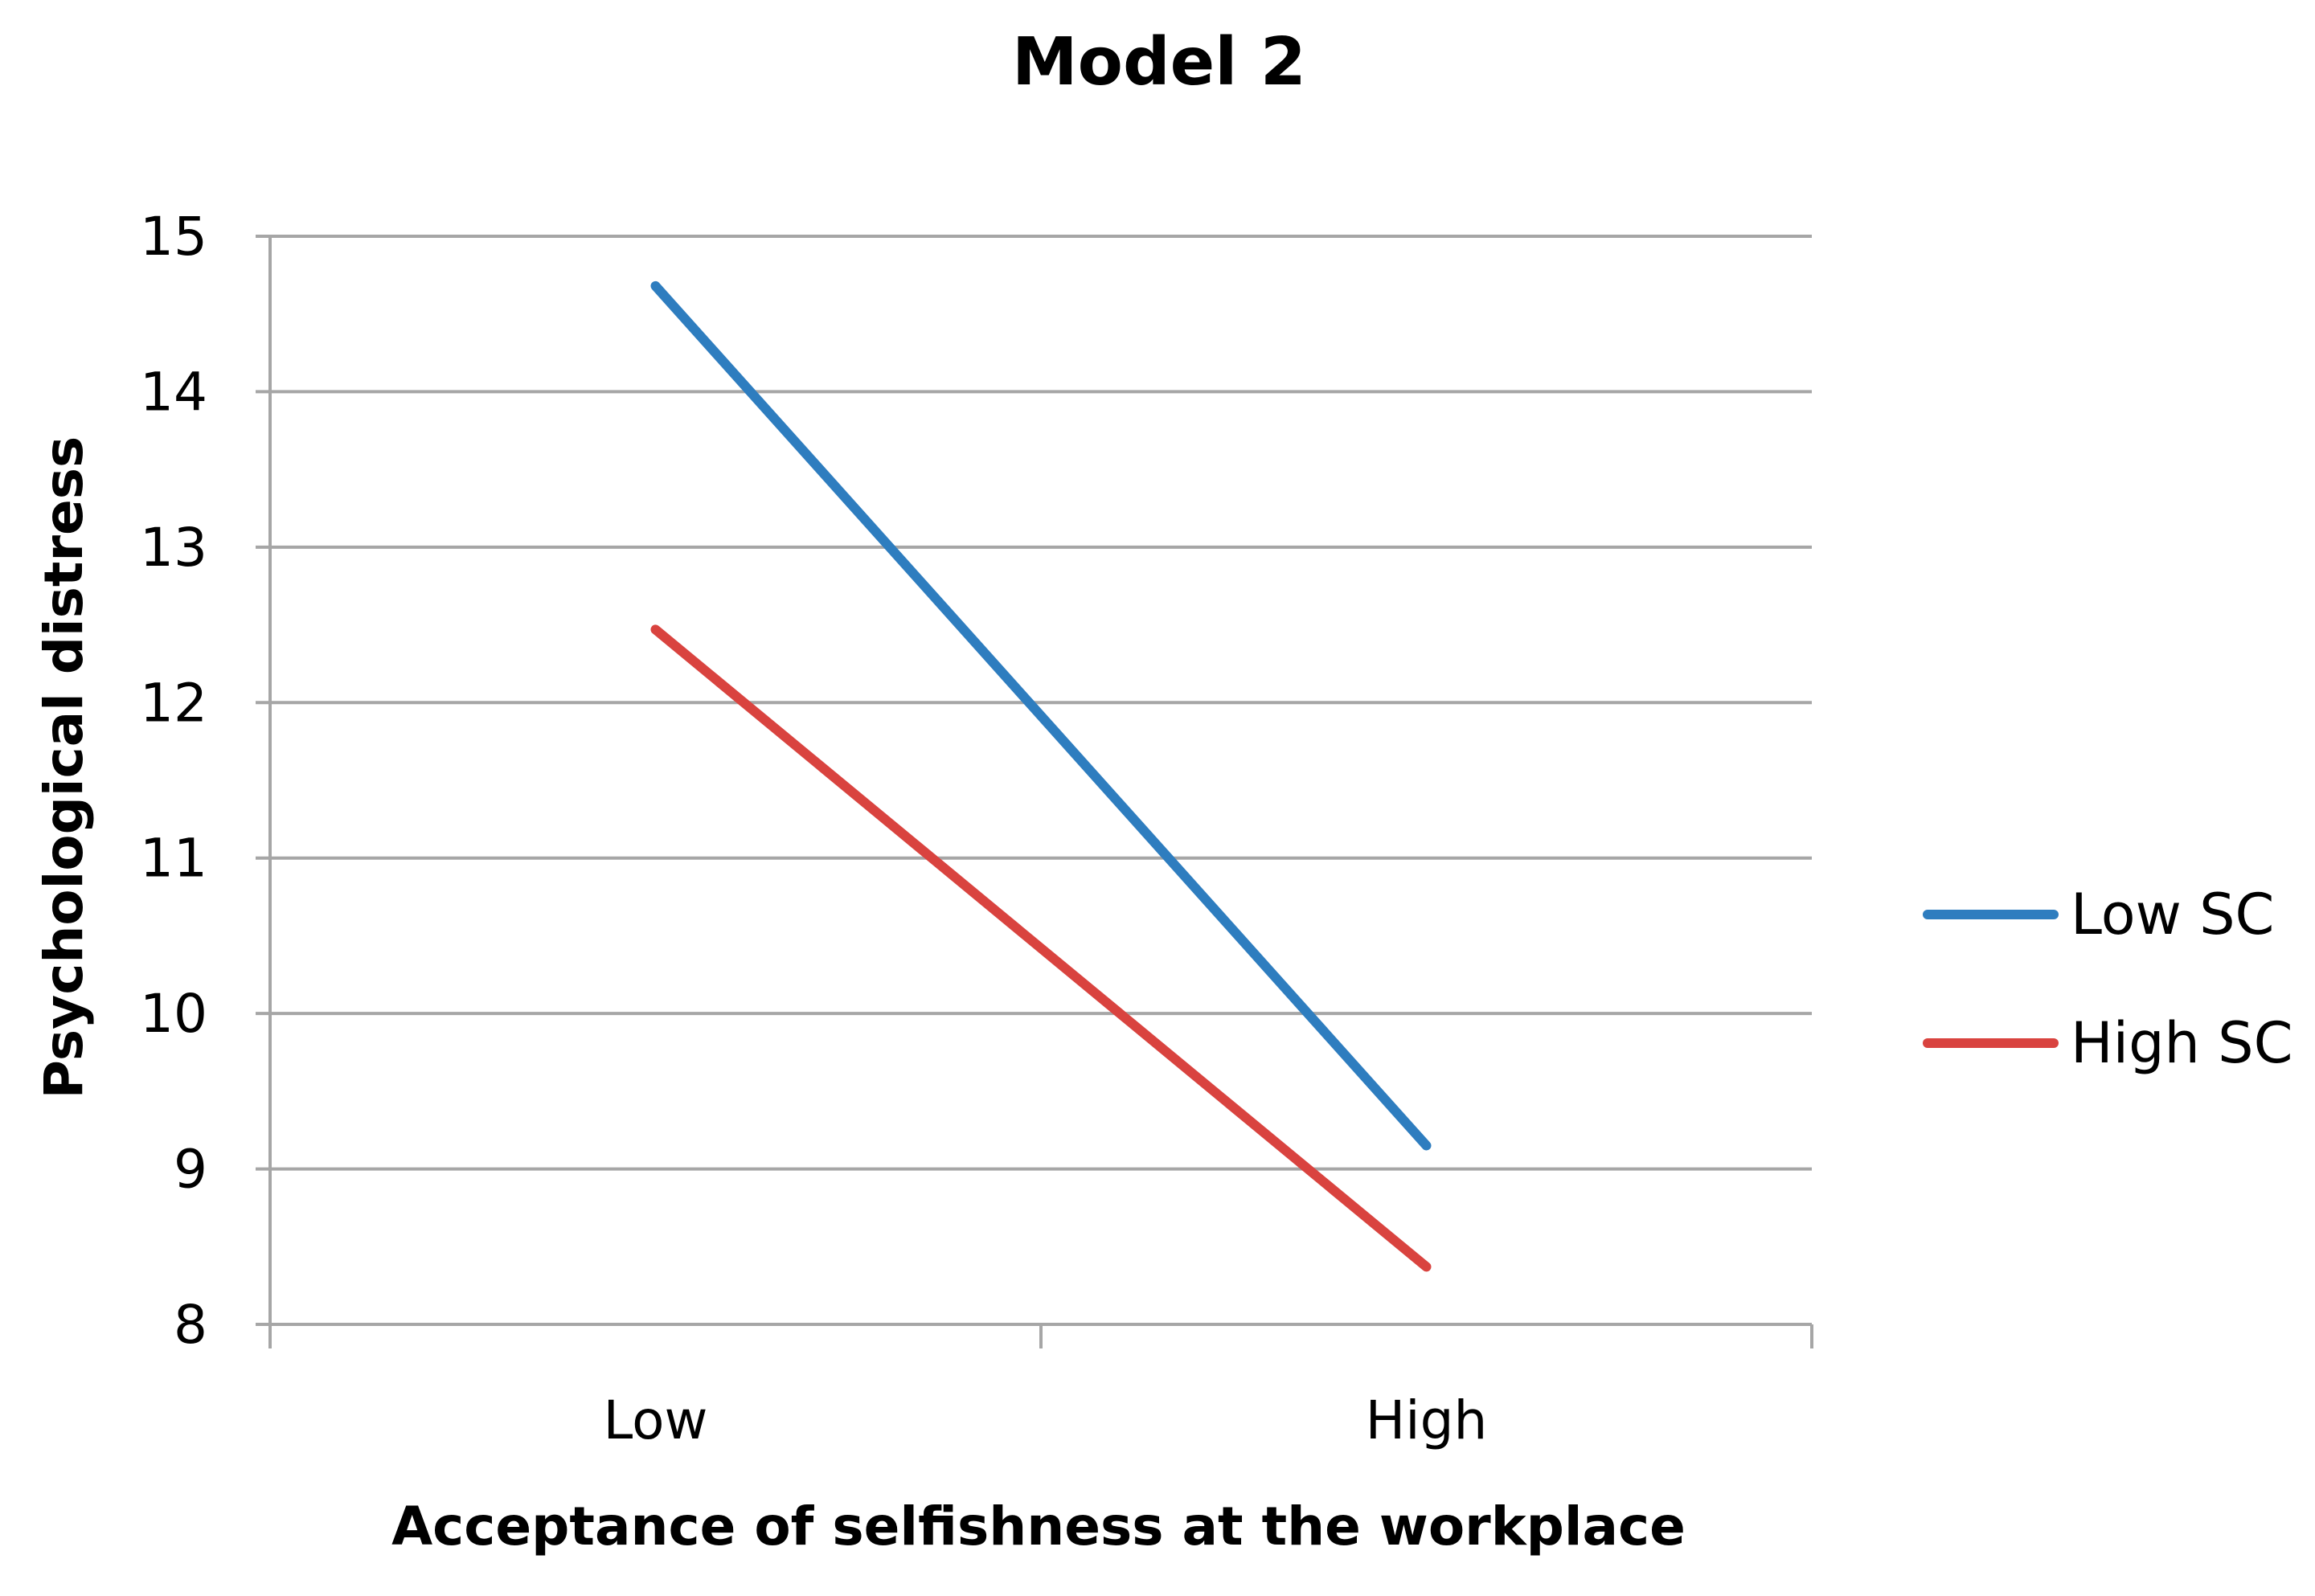 The width and height of the screenshot is (2315, 1596). Describe the element at coordinates (173, 703) in the screenshot. I see `y-tick-label: 12` at that location.